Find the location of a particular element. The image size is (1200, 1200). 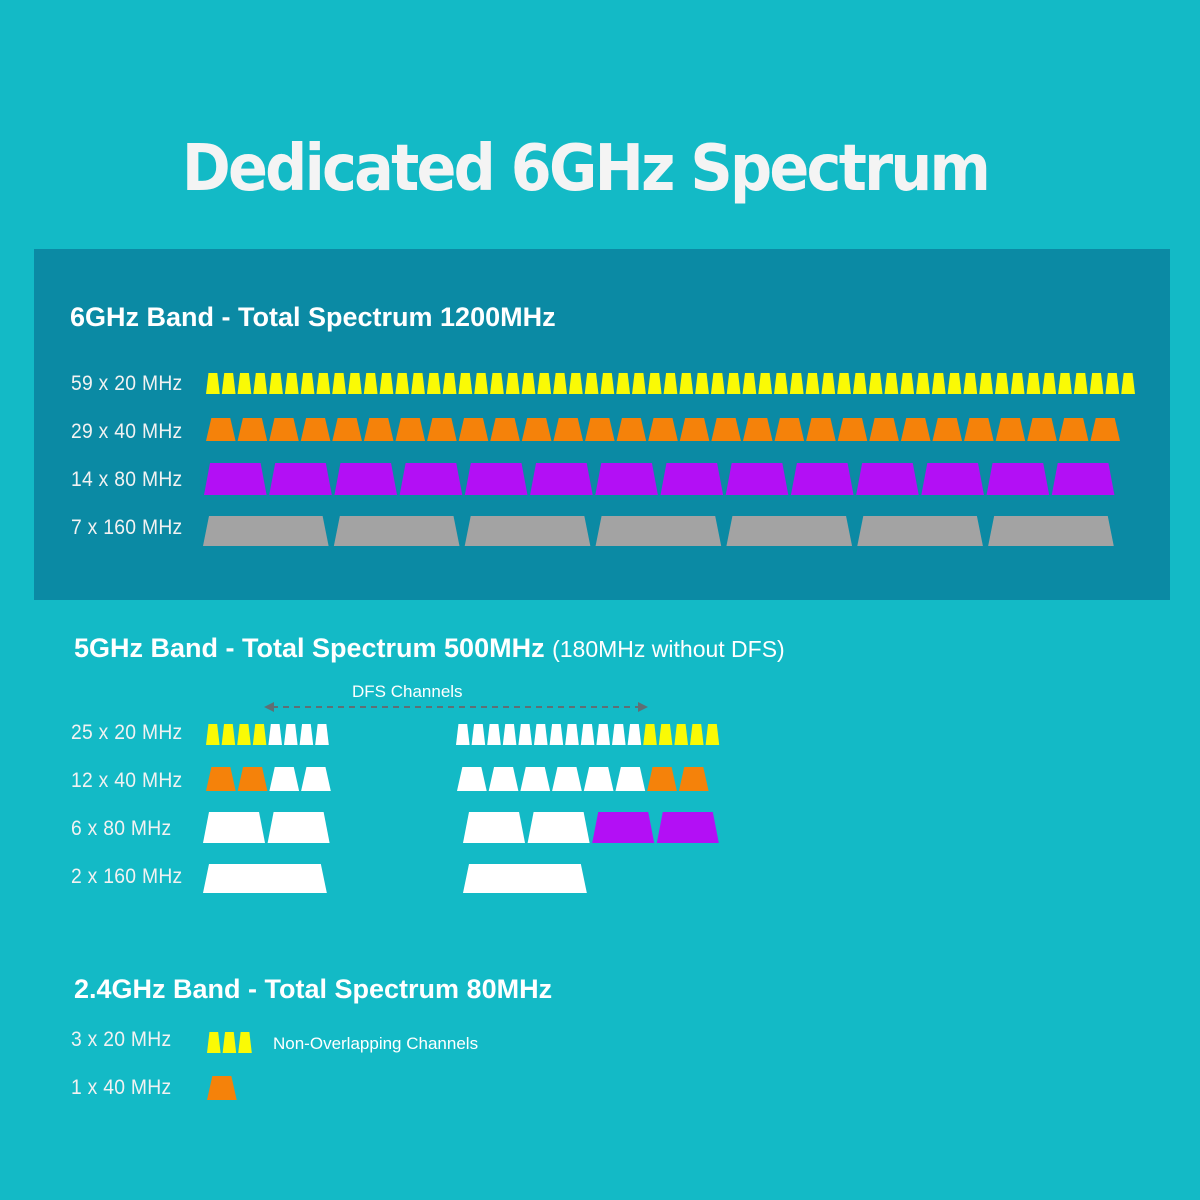

row-label-6ghz-40: 29 x 40 MHz is located at coordinates (127, 431).